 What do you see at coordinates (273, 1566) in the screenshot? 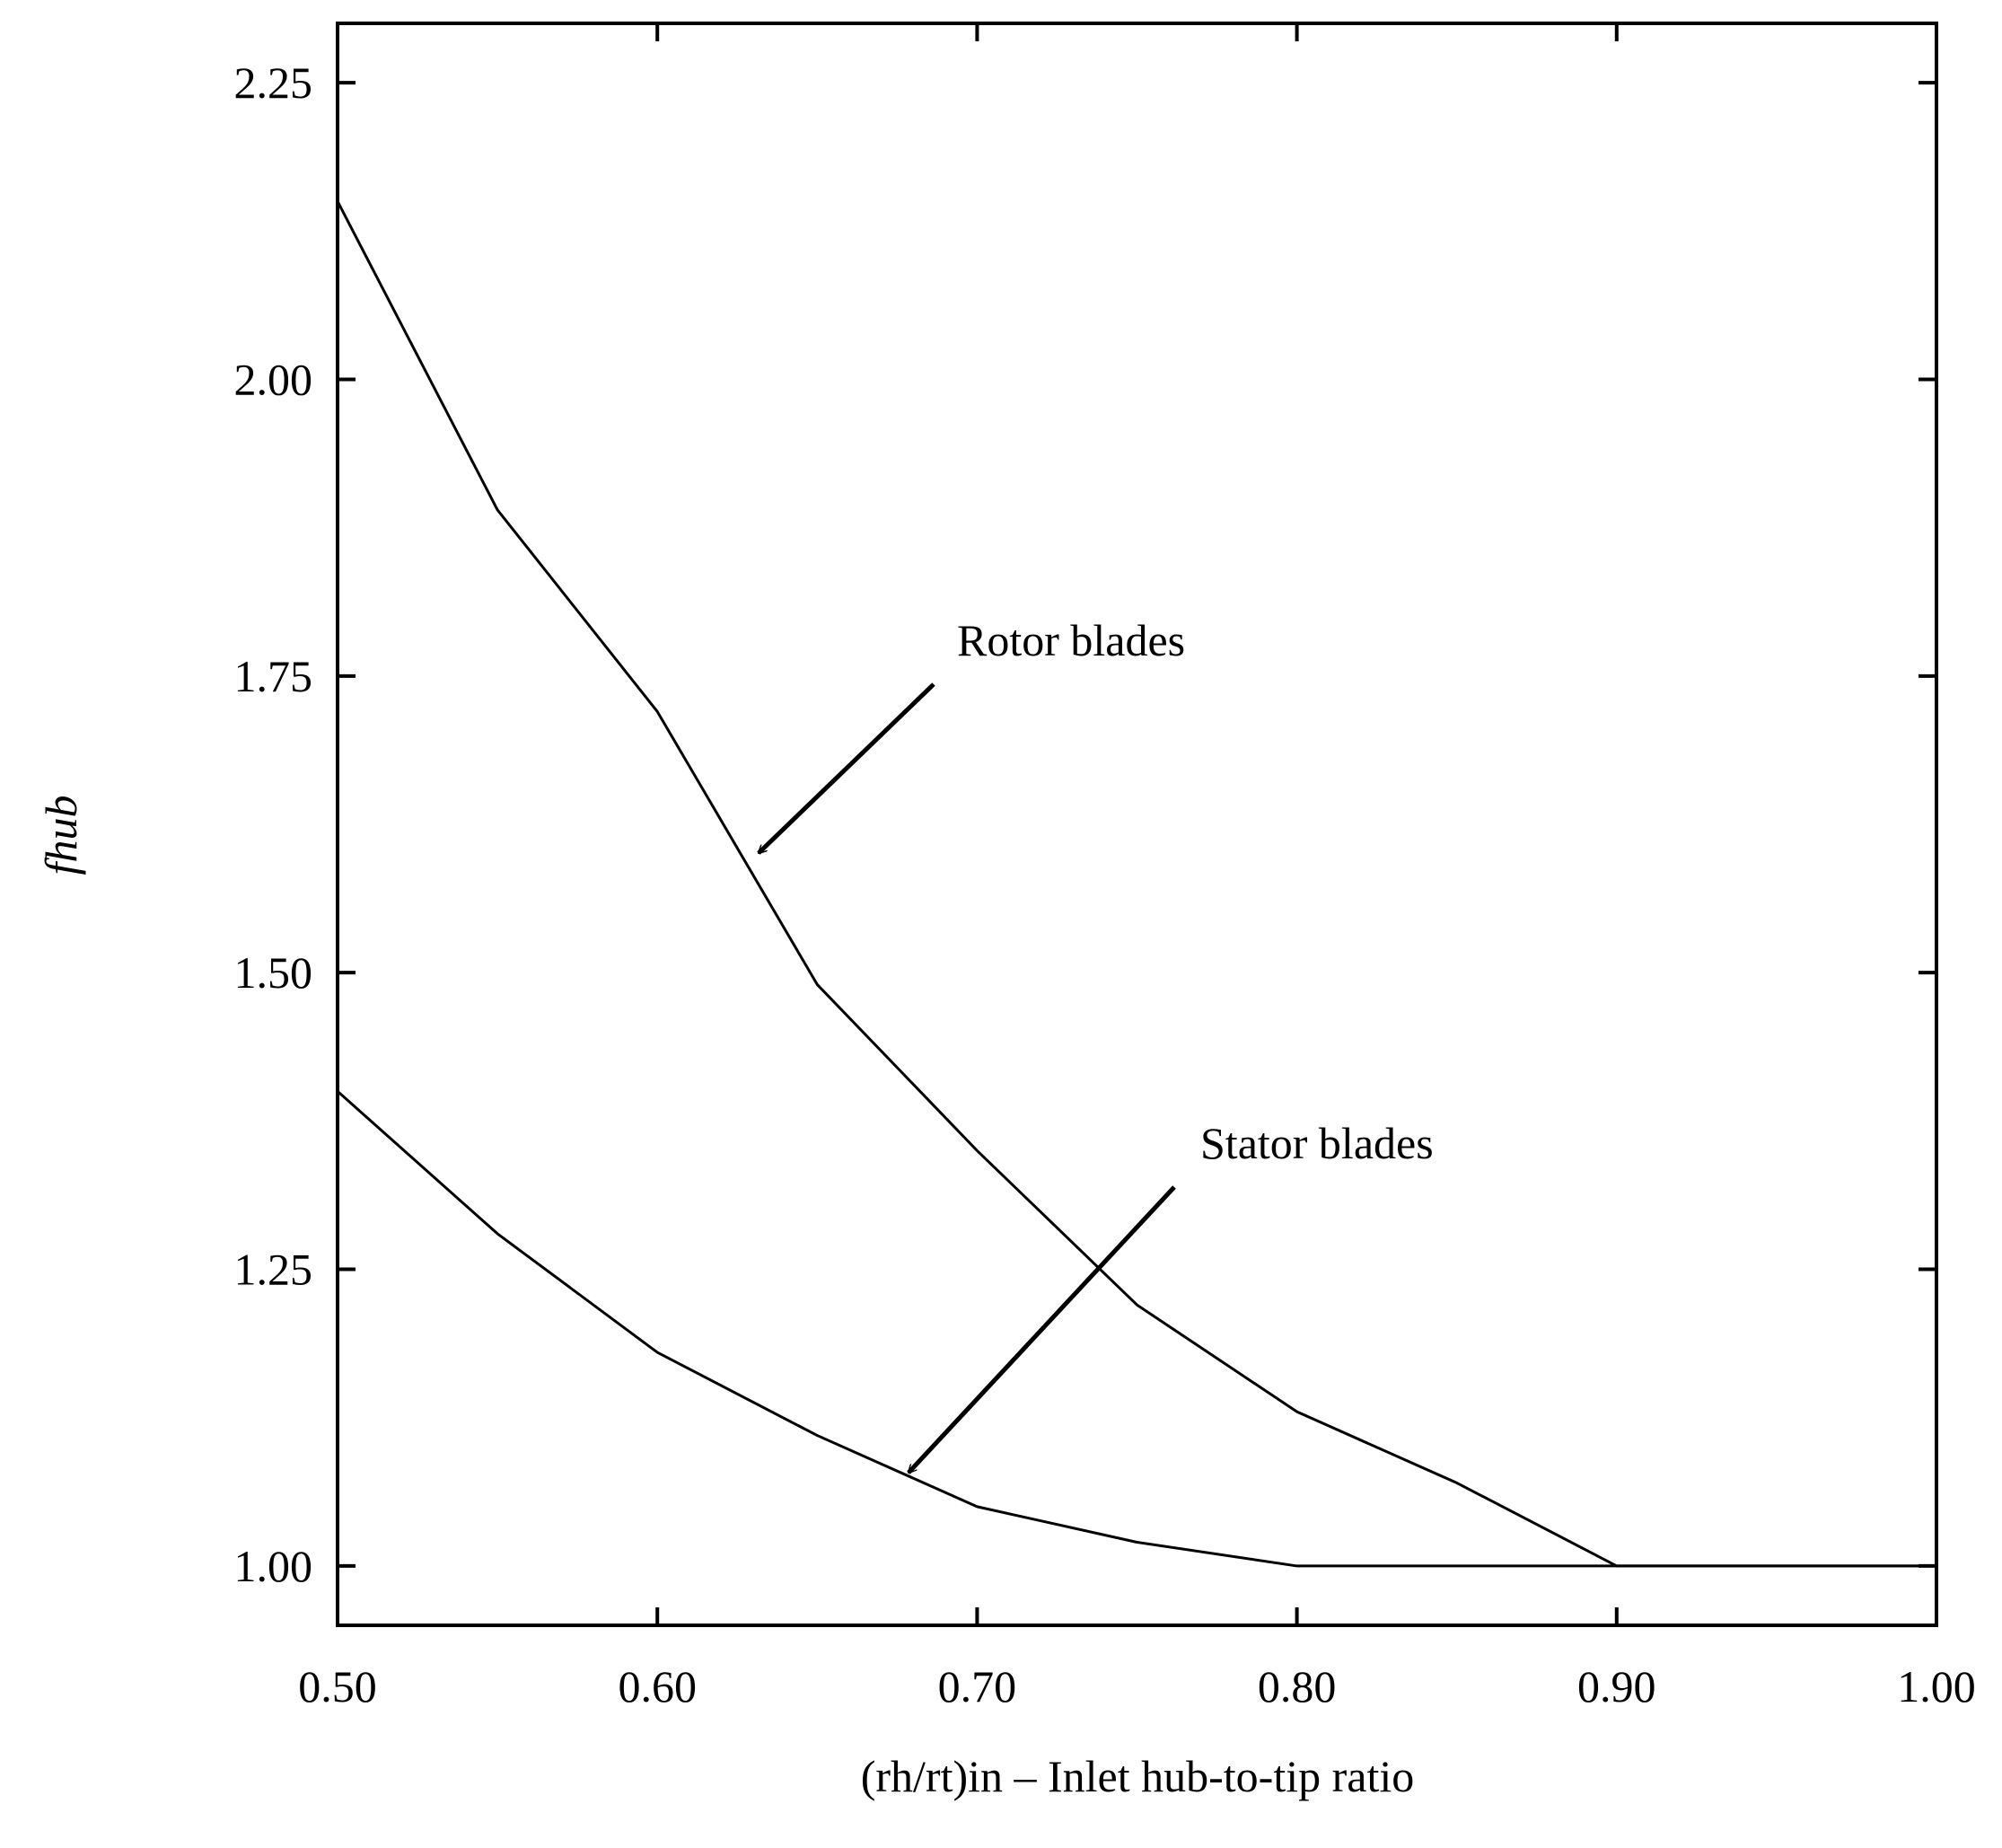
I see `y-tick-label: 1.00` at bounding box center [273, 1566].